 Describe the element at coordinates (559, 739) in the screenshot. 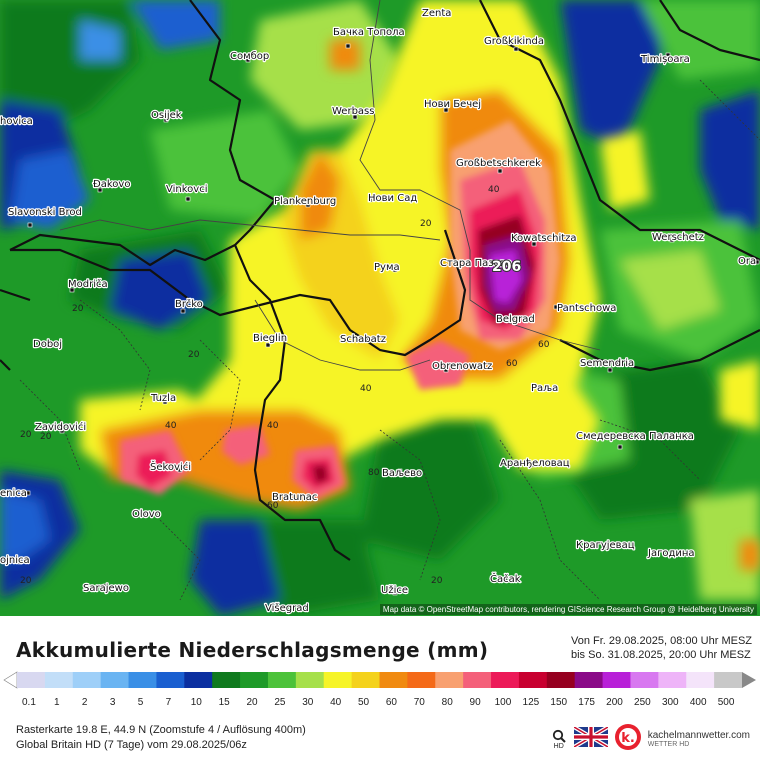

I see `search-hd-icon: HD` at that location.